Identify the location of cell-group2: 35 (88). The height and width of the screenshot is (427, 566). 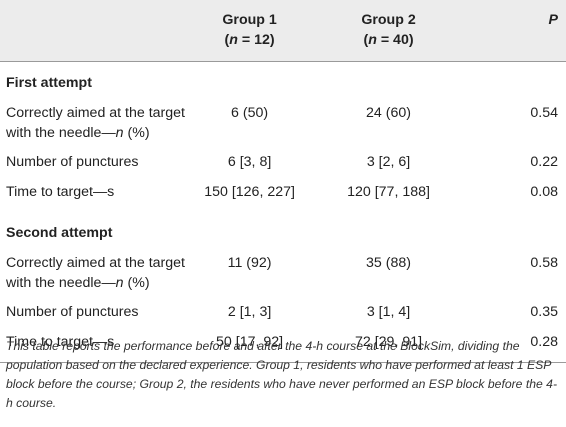
(388, 263).